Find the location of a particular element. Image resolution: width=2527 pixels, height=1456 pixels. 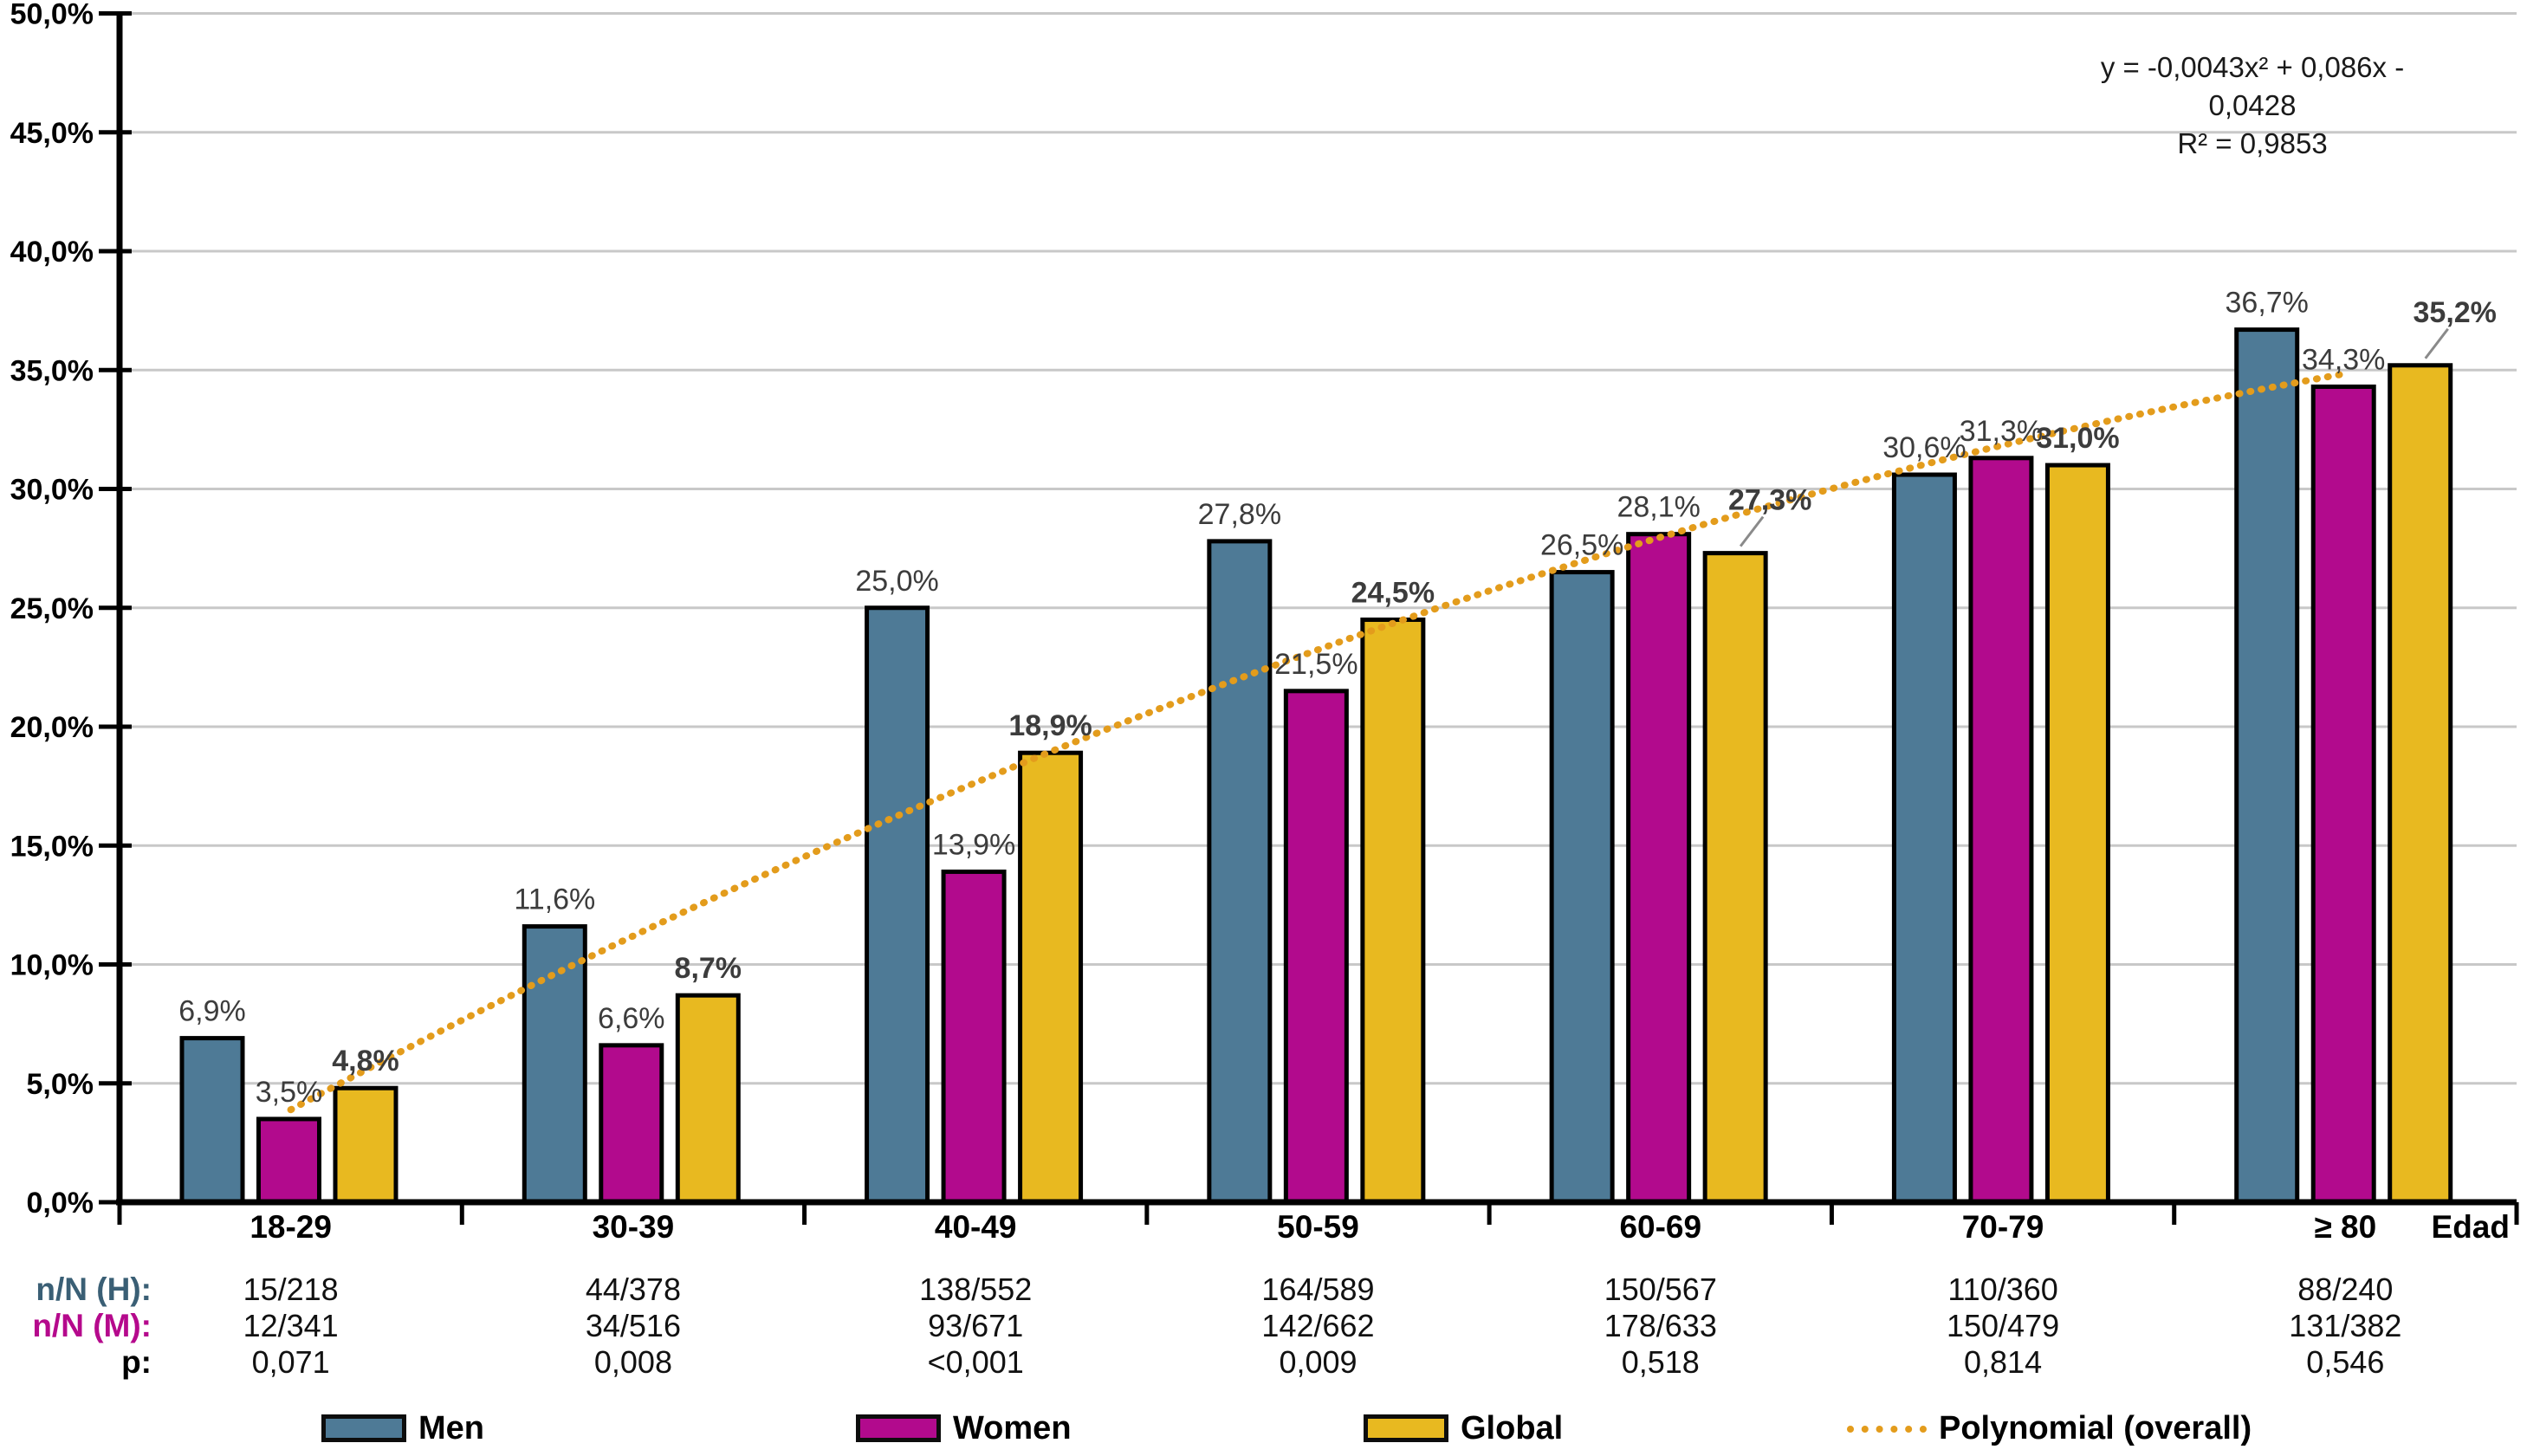

legend-label: Global is located at coordinates (1512, 1427).